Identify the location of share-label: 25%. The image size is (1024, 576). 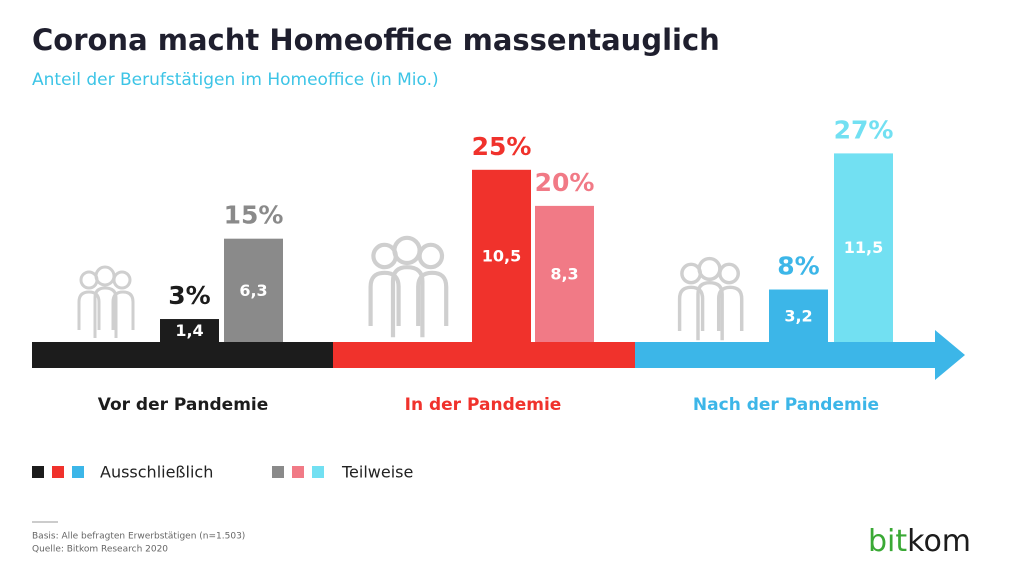
(502, 146).